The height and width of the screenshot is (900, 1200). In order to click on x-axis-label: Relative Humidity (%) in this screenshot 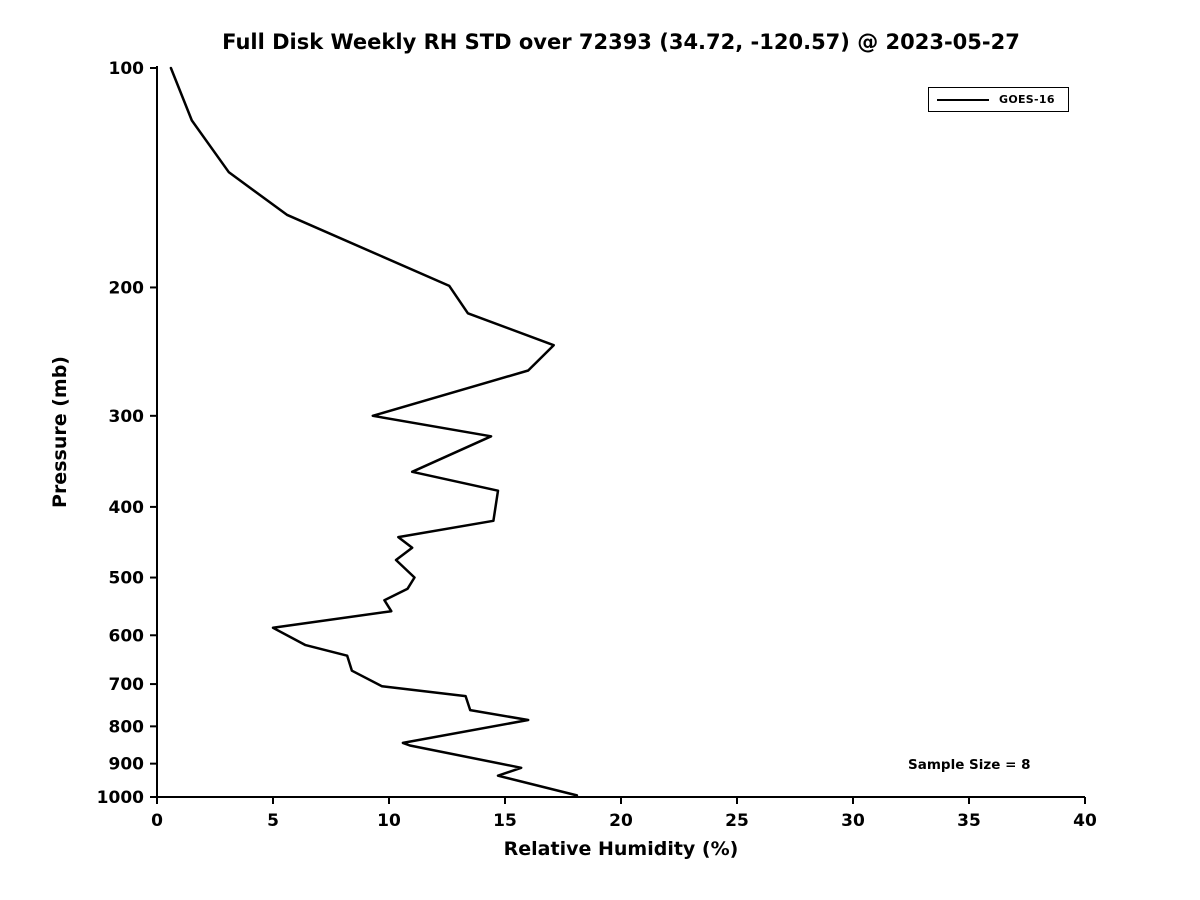, I will do `click(621, 849)`.